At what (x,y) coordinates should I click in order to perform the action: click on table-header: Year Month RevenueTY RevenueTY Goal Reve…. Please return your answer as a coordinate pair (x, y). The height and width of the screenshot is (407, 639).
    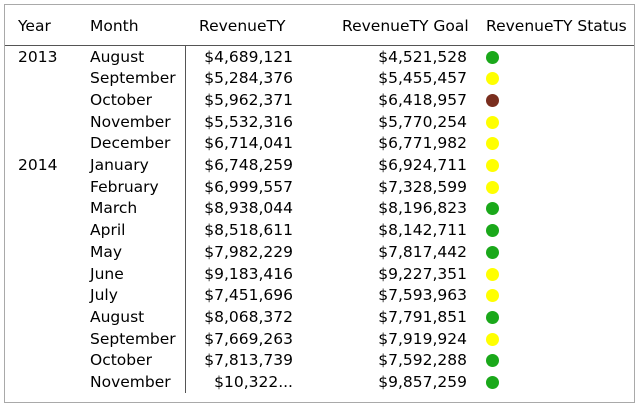
    Looking at the image, I should click on (319, 25).